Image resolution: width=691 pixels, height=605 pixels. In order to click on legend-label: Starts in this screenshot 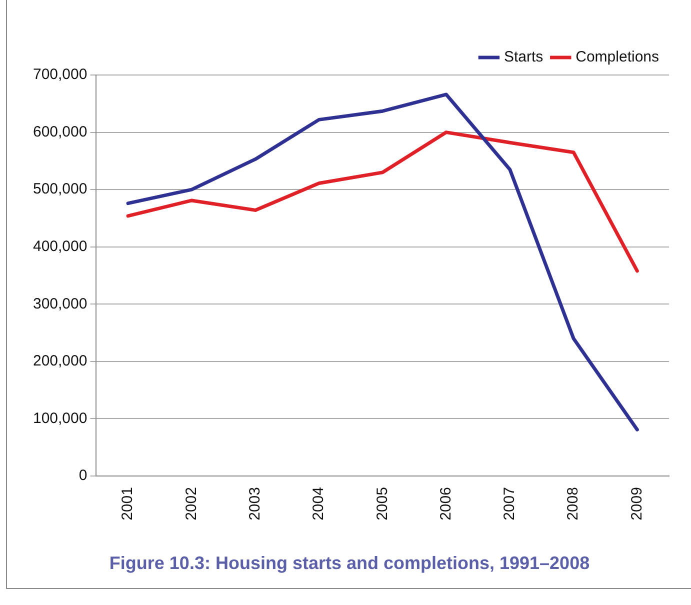, I will do `click(524, 57)`.